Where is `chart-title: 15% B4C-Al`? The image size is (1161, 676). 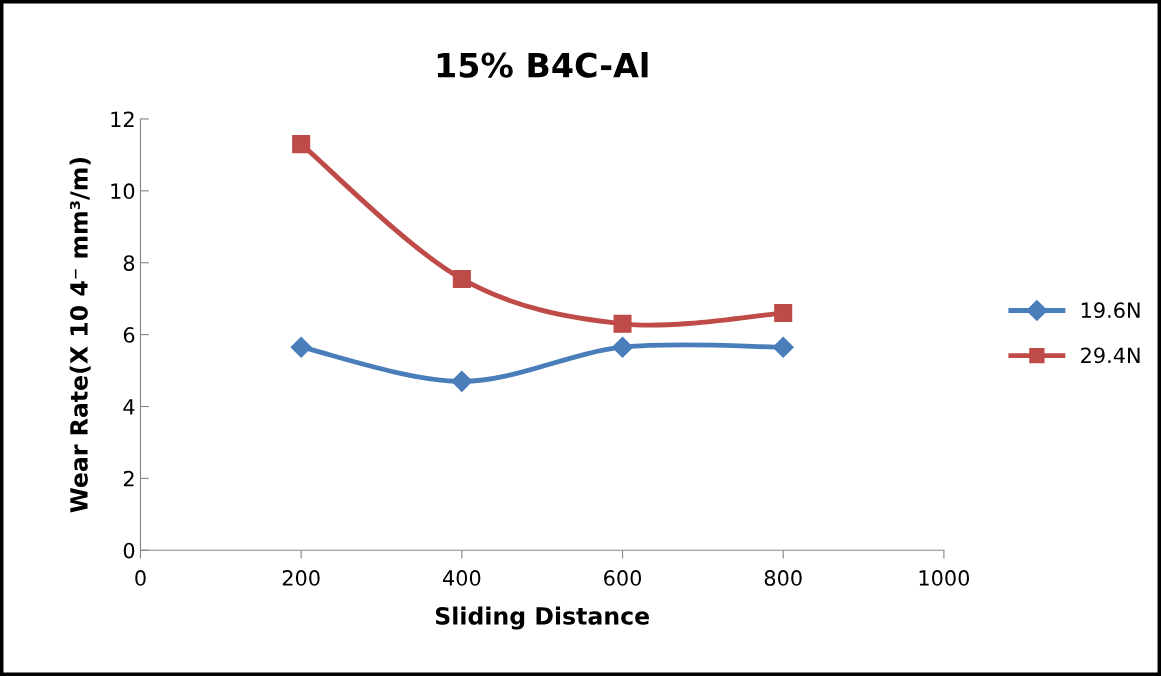
chart-title: 15% B4C-Al is located at coordinates (542, 64).